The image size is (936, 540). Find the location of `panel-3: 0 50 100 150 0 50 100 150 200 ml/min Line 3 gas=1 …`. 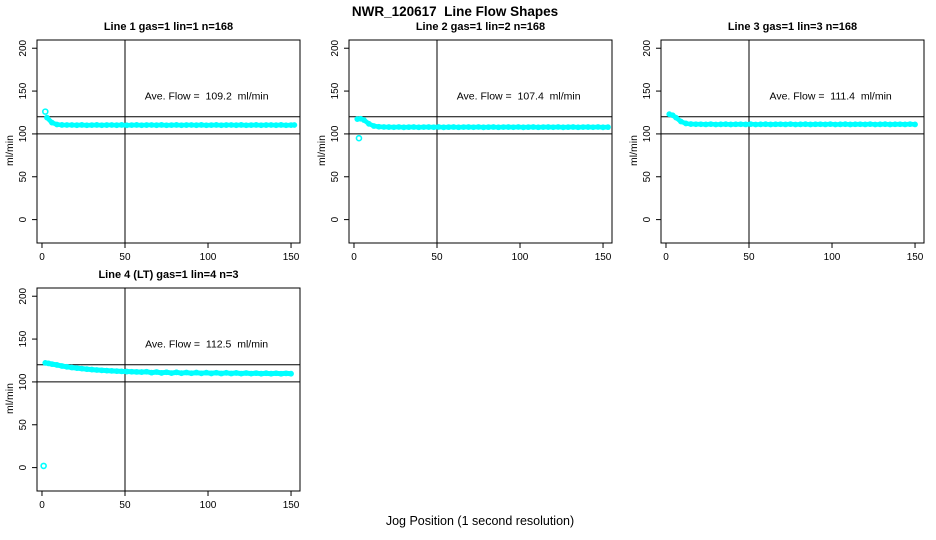

panel-3: 0 50 100 150 0 50 100 150 200 ml/min Line 3 gas=1 … is located at coordinates (776, 142).